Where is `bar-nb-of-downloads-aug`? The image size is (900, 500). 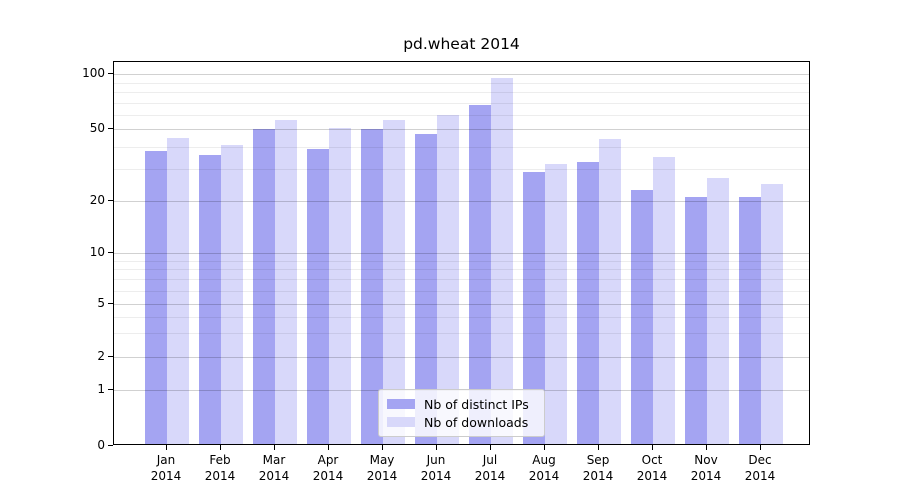 bar-nb-of-downloads-aug is located at coordinates (556, 304).